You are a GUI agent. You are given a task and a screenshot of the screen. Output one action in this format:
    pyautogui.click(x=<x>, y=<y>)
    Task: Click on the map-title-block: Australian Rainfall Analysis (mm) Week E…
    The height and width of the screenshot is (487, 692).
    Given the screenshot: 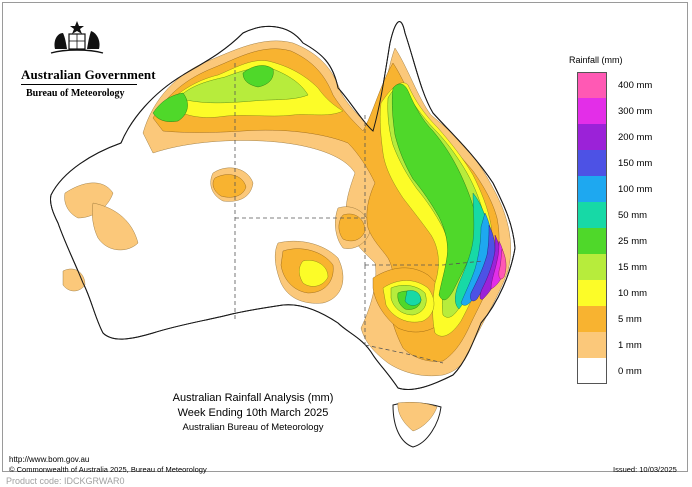 What is the action you would take?
    pyautogui.click(x=253, y=412)
    